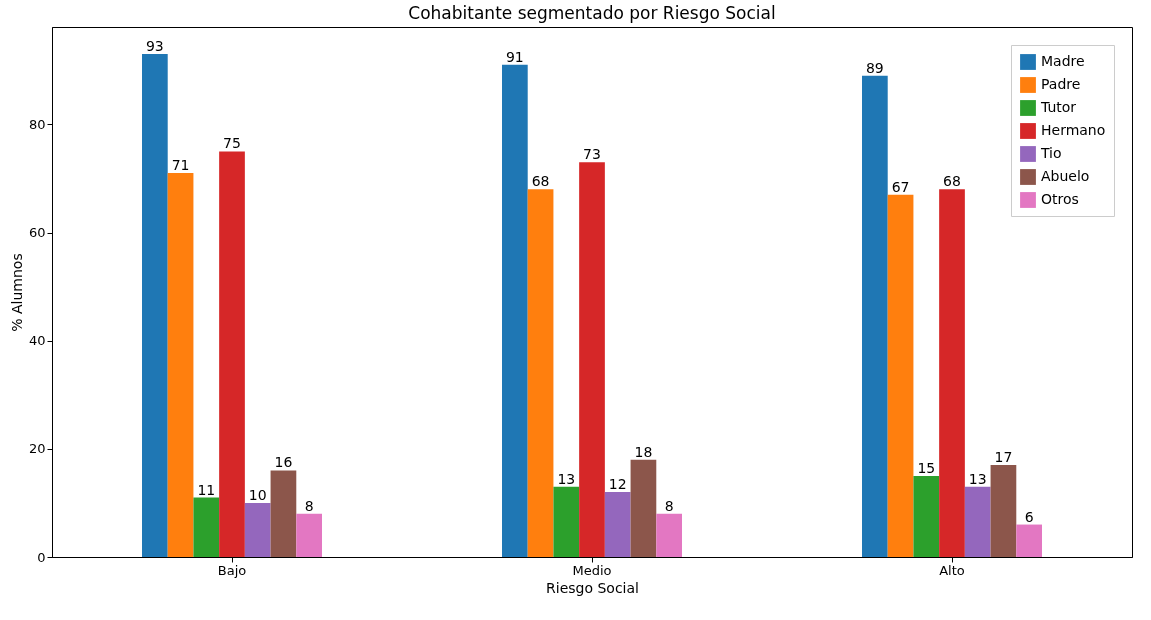 Image resolution: width=1151 pixels, height=620 pixels. Describe the element at coordinates (180, 165) in the screenshot. I see `data-label: 71` at that location.